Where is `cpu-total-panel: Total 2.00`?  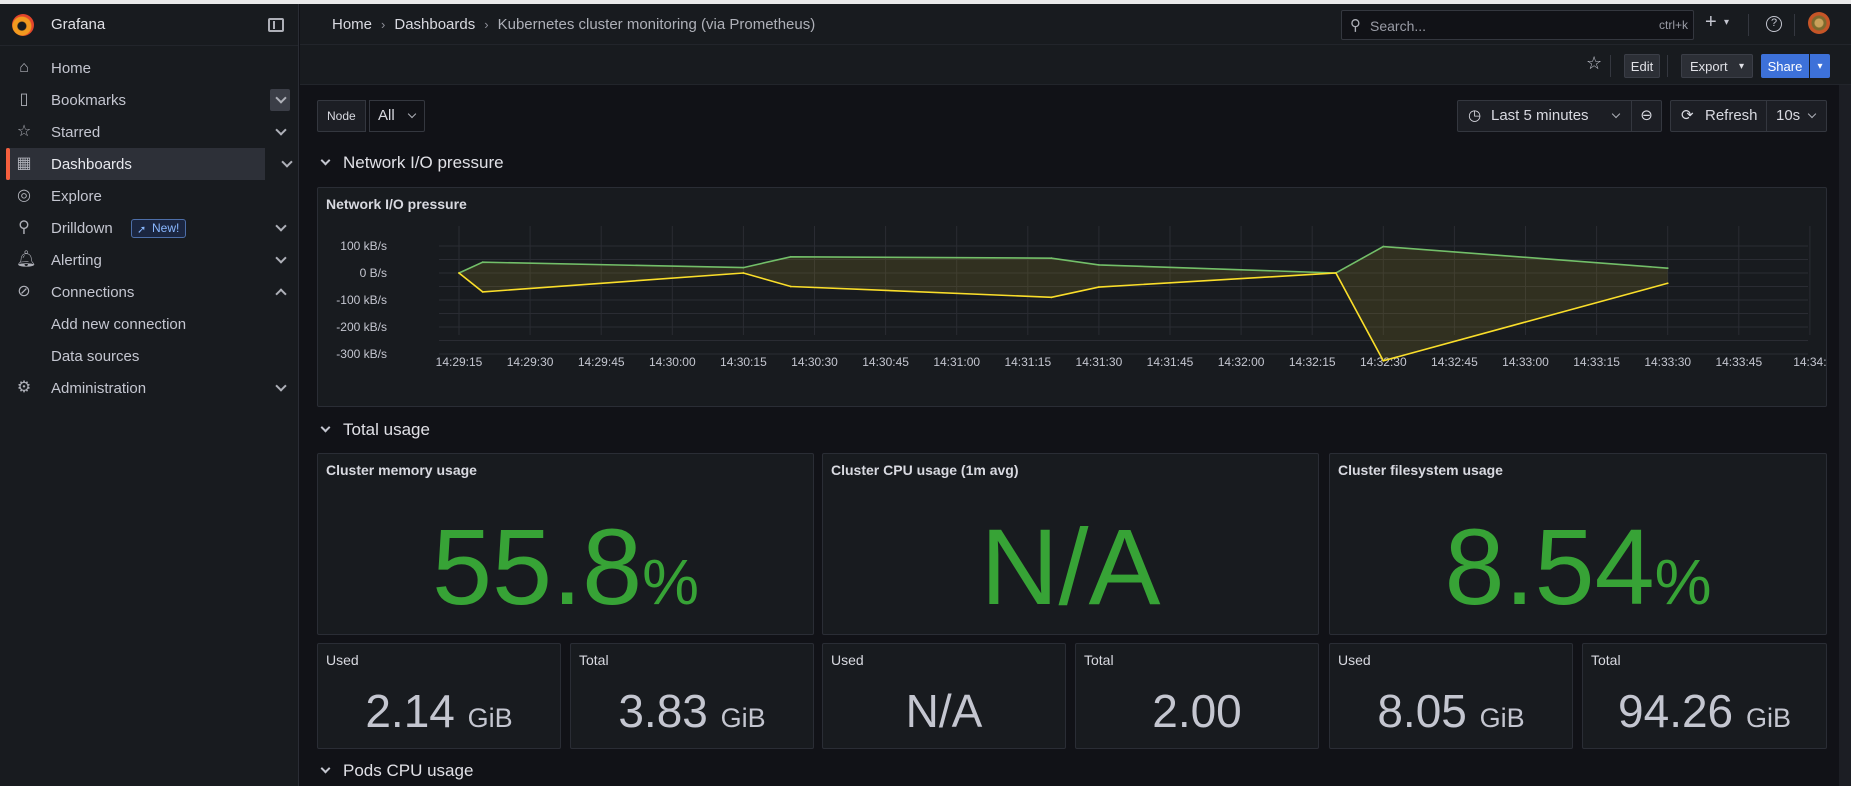
cpu-total-panel: Total 2.00 is located at coordinates (1197, 696).